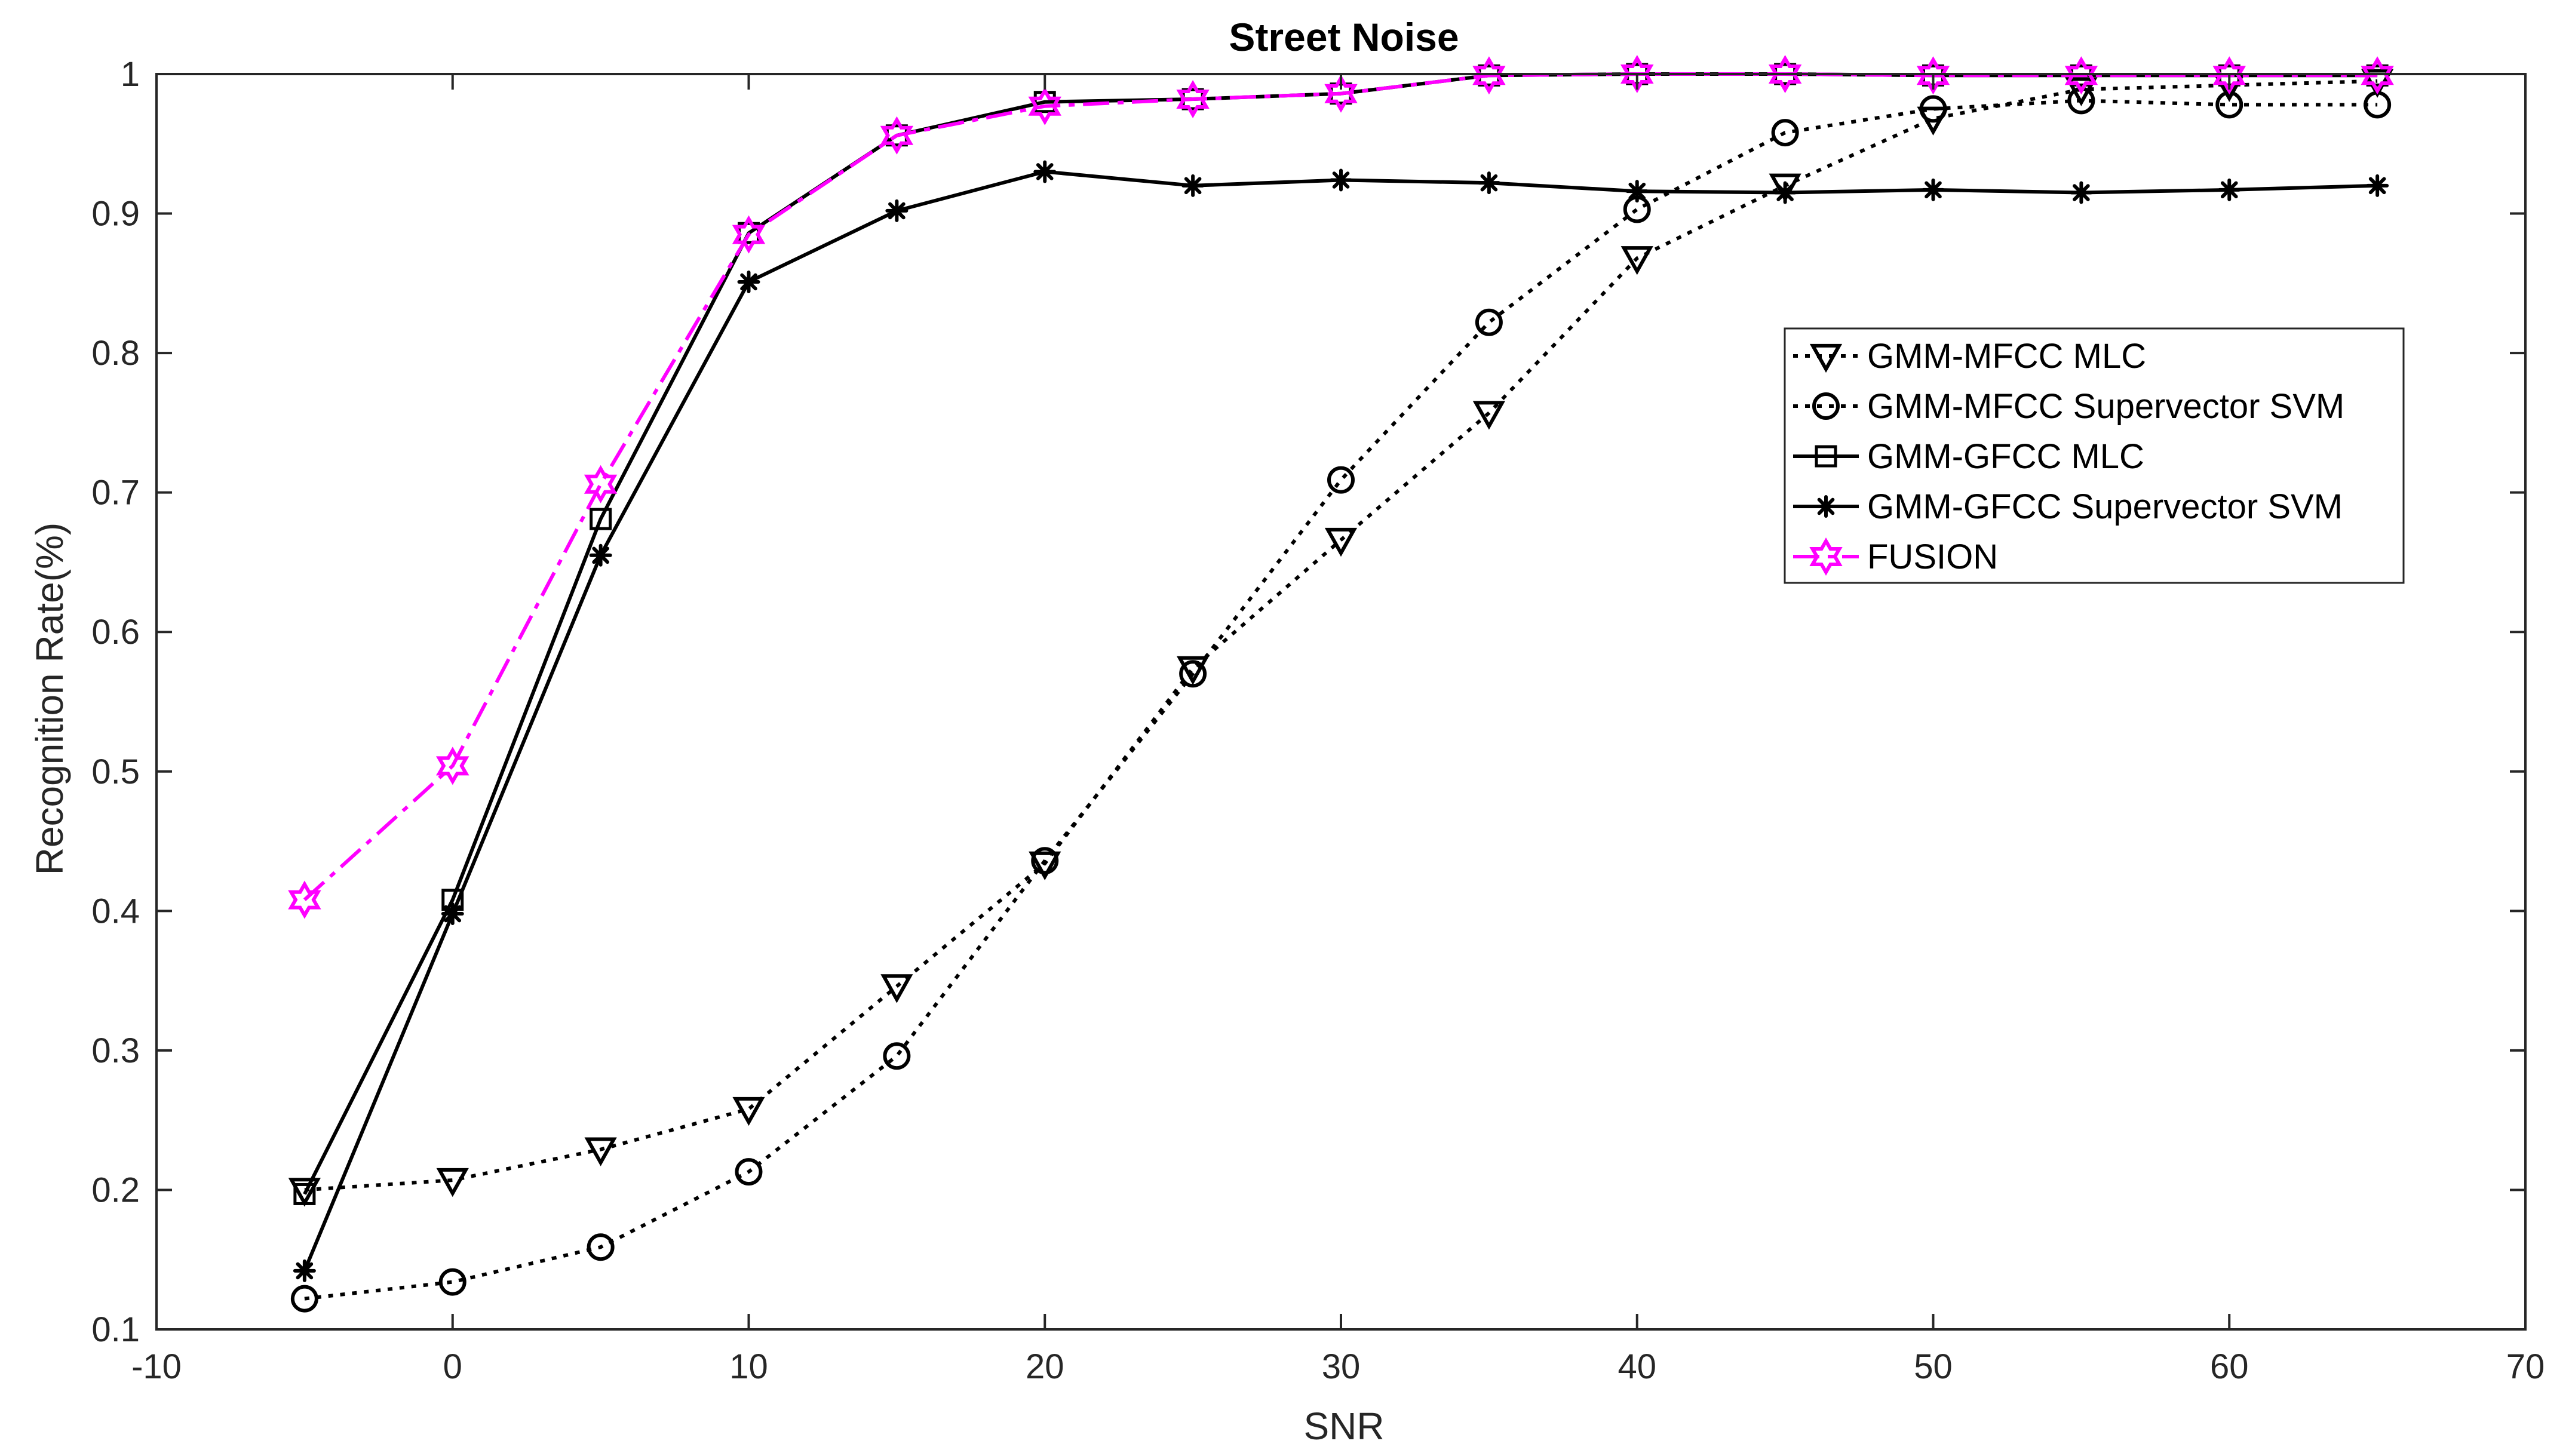 This screenshot has width=2572, height=1456. I want to click on legend-marker-gmm-mfcc-supervector-svm, so click(1826, 406).